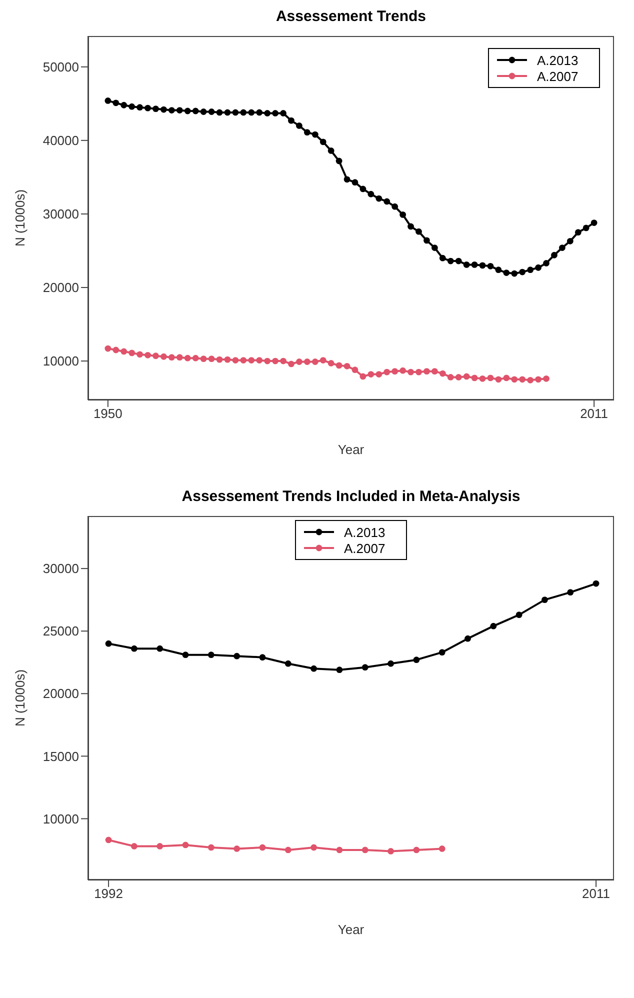  I want to click on y-tick-label: 50000, so click(60, 67).